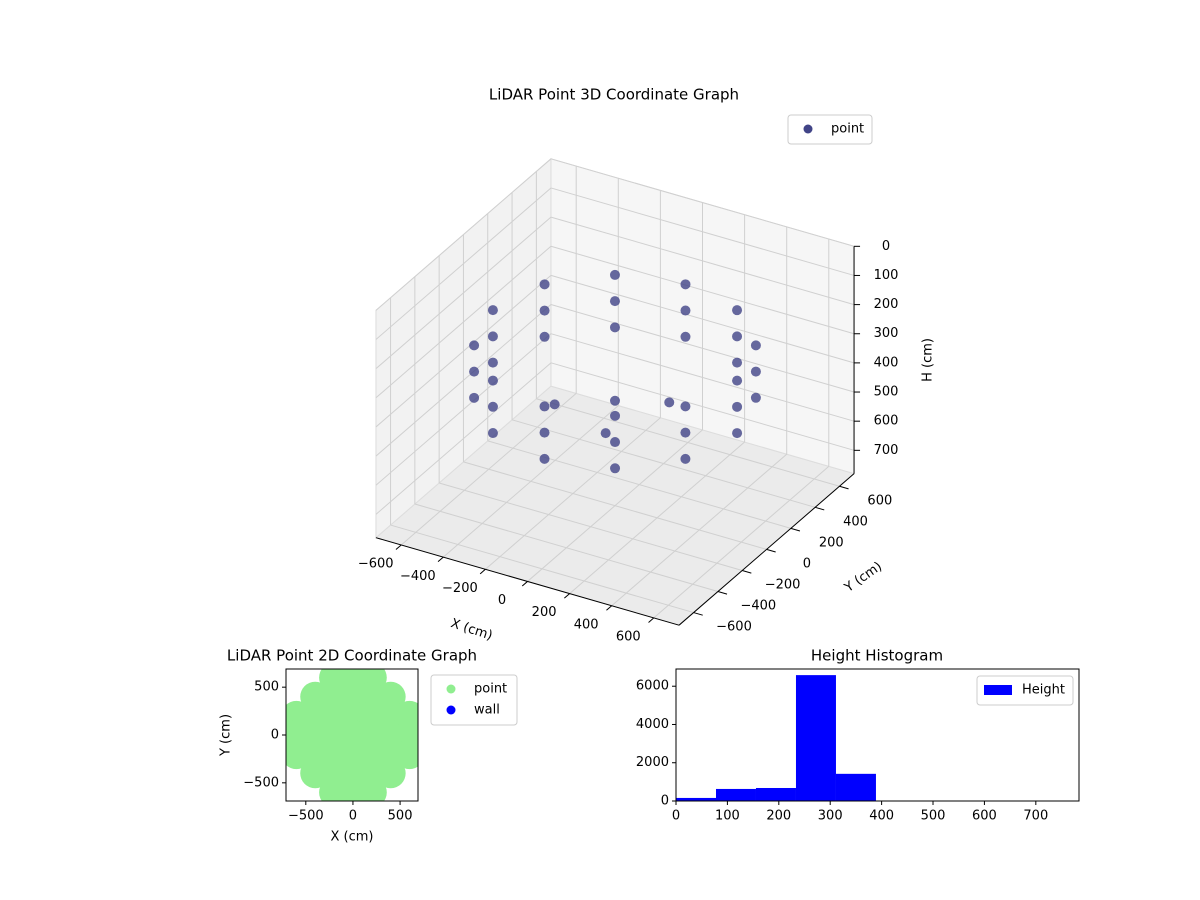 The image size is (1200, 900). What do you see at coordinates (998, 690) in the screenshot?
I see `legend-swatch` at bounding box center [998, 690].